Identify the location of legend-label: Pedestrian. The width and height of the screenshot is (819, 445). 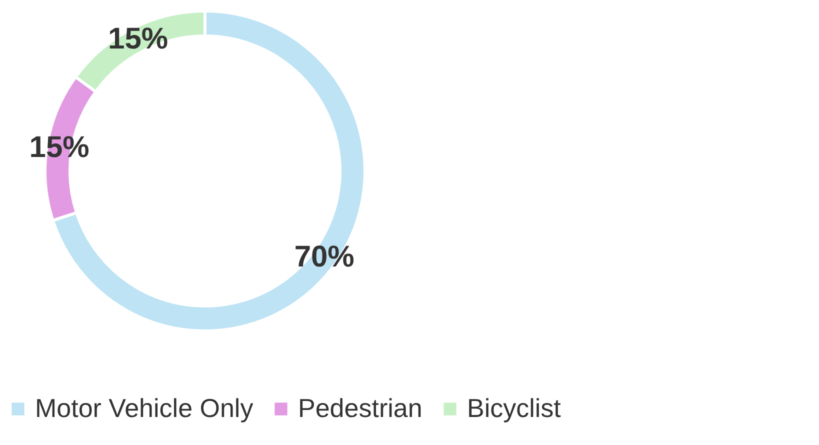
(360, 408).